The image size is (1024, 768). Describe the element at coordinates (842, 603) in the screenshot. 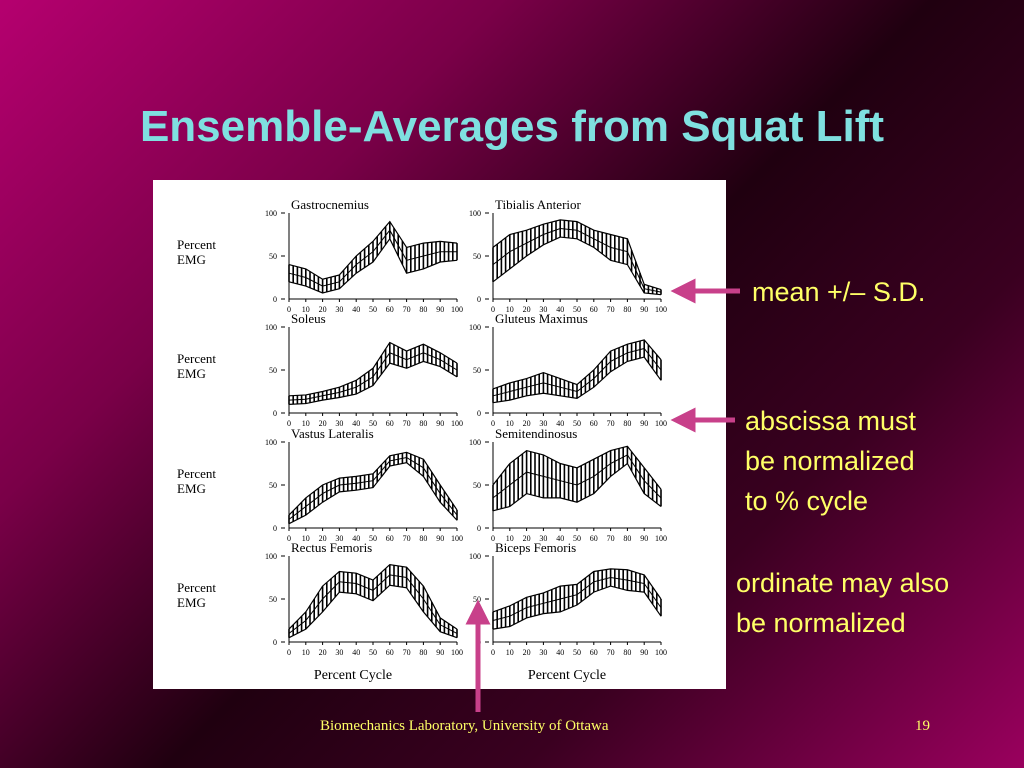

I see `note-ordinate: ordinate may also be normalized` at that location.